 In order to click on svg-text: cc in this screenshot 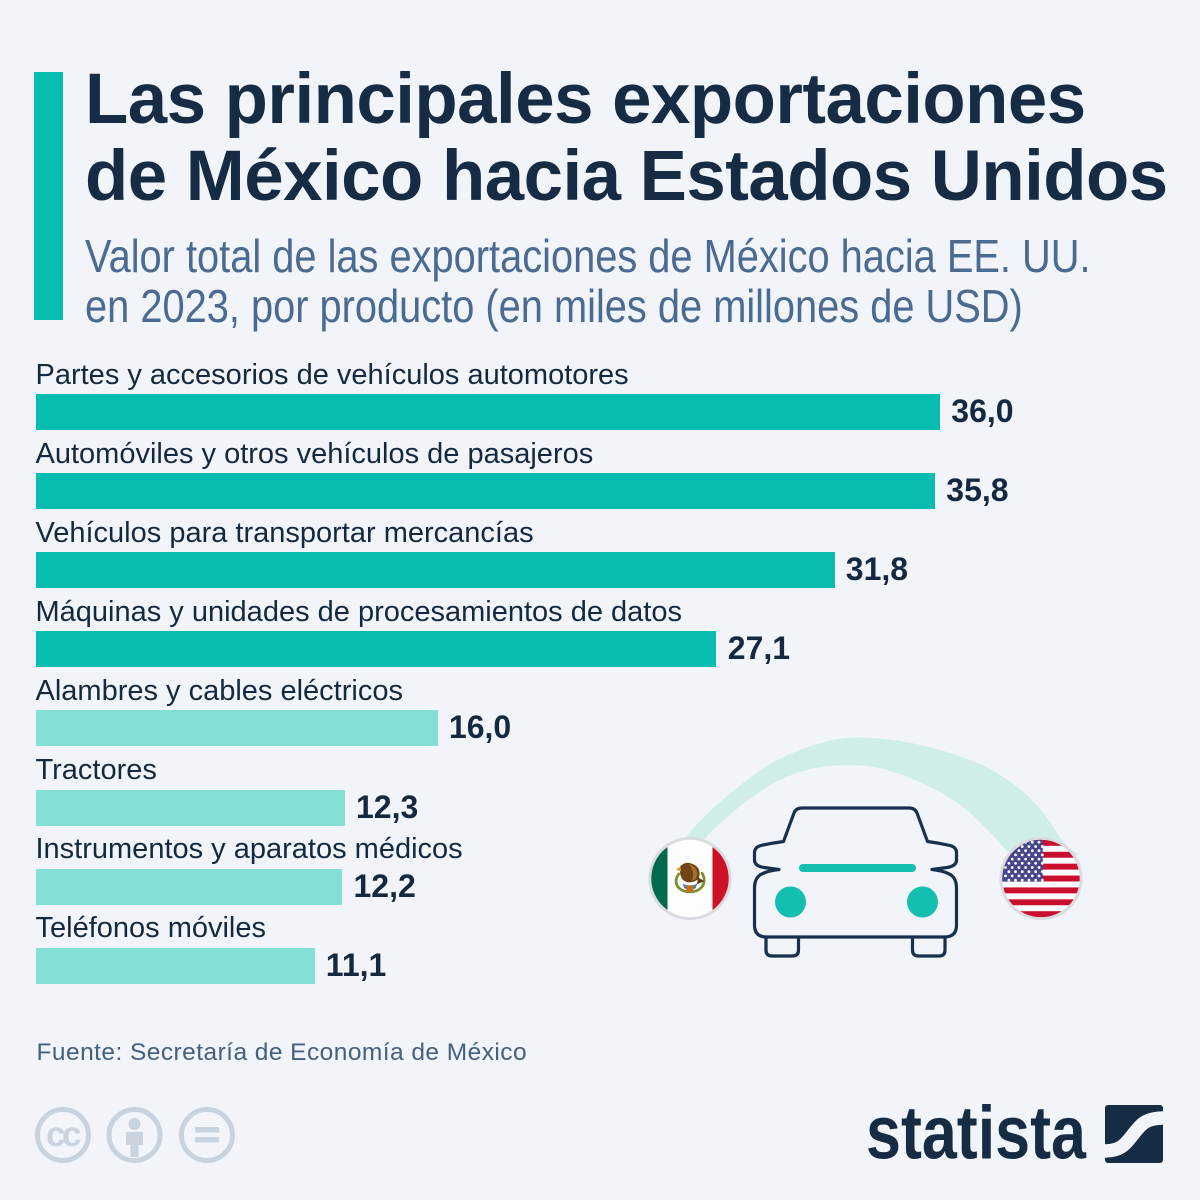, I will do `click(63, 1134)`.